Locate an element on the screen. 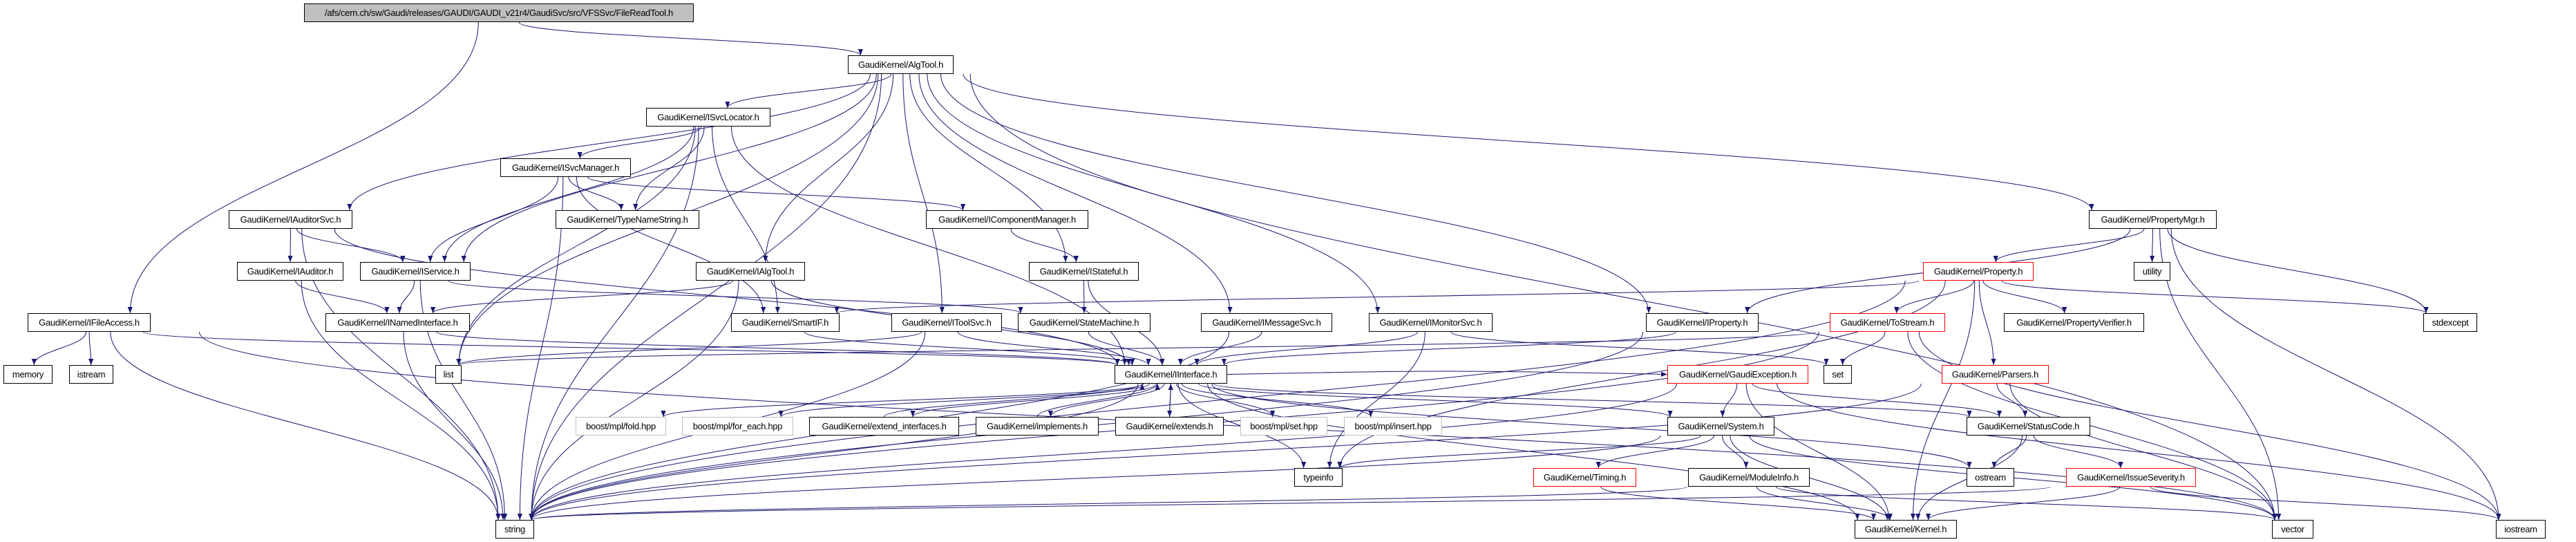  edge-tostream-to-set is located at coordinates (1863, 348).